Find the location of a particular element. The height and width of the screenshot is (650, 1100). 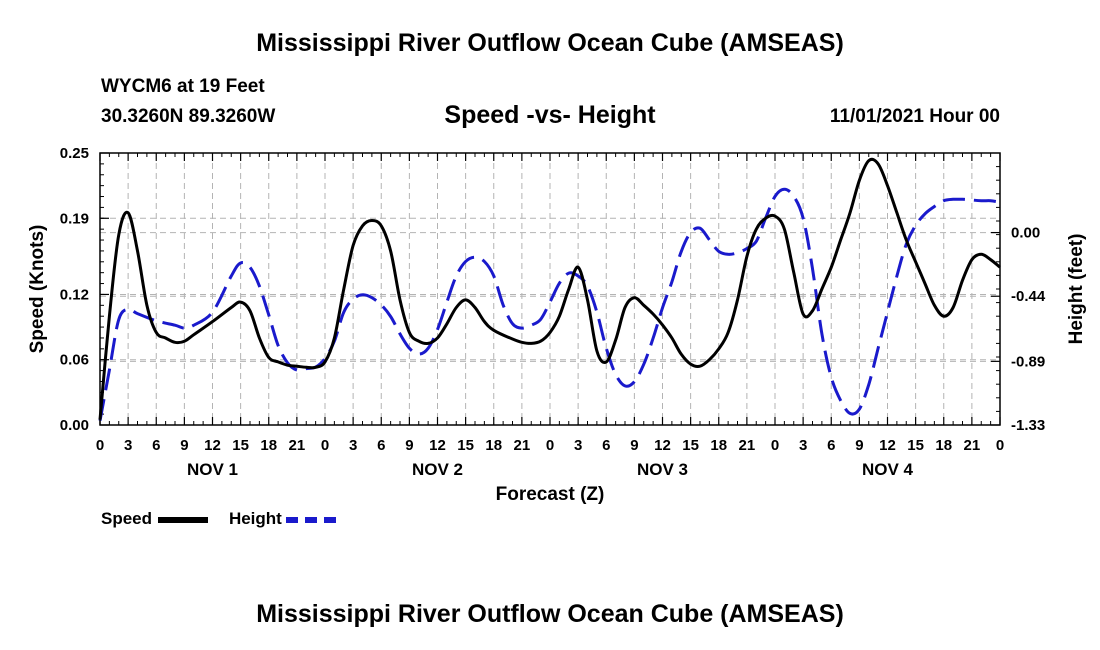

y2-tick-label: -0.44 is located at coordinates (1028, 296).